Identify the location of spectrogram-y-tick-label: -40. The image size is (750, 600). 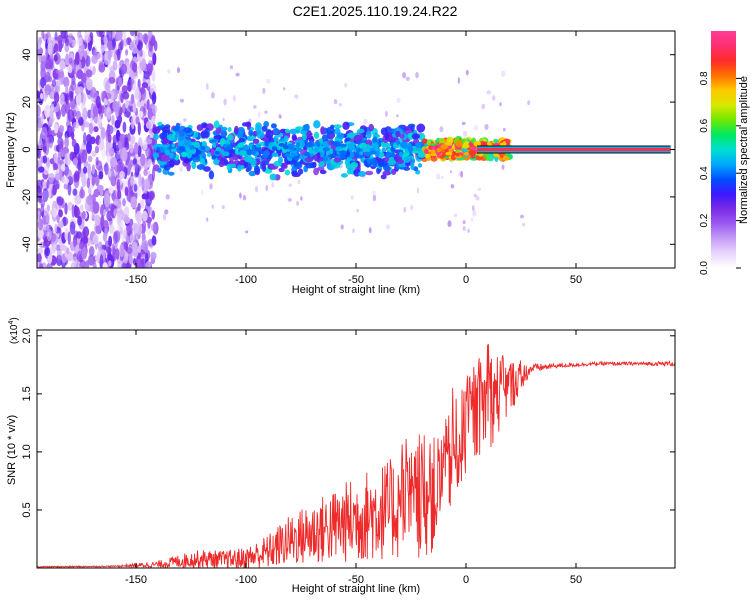
(27, 244).